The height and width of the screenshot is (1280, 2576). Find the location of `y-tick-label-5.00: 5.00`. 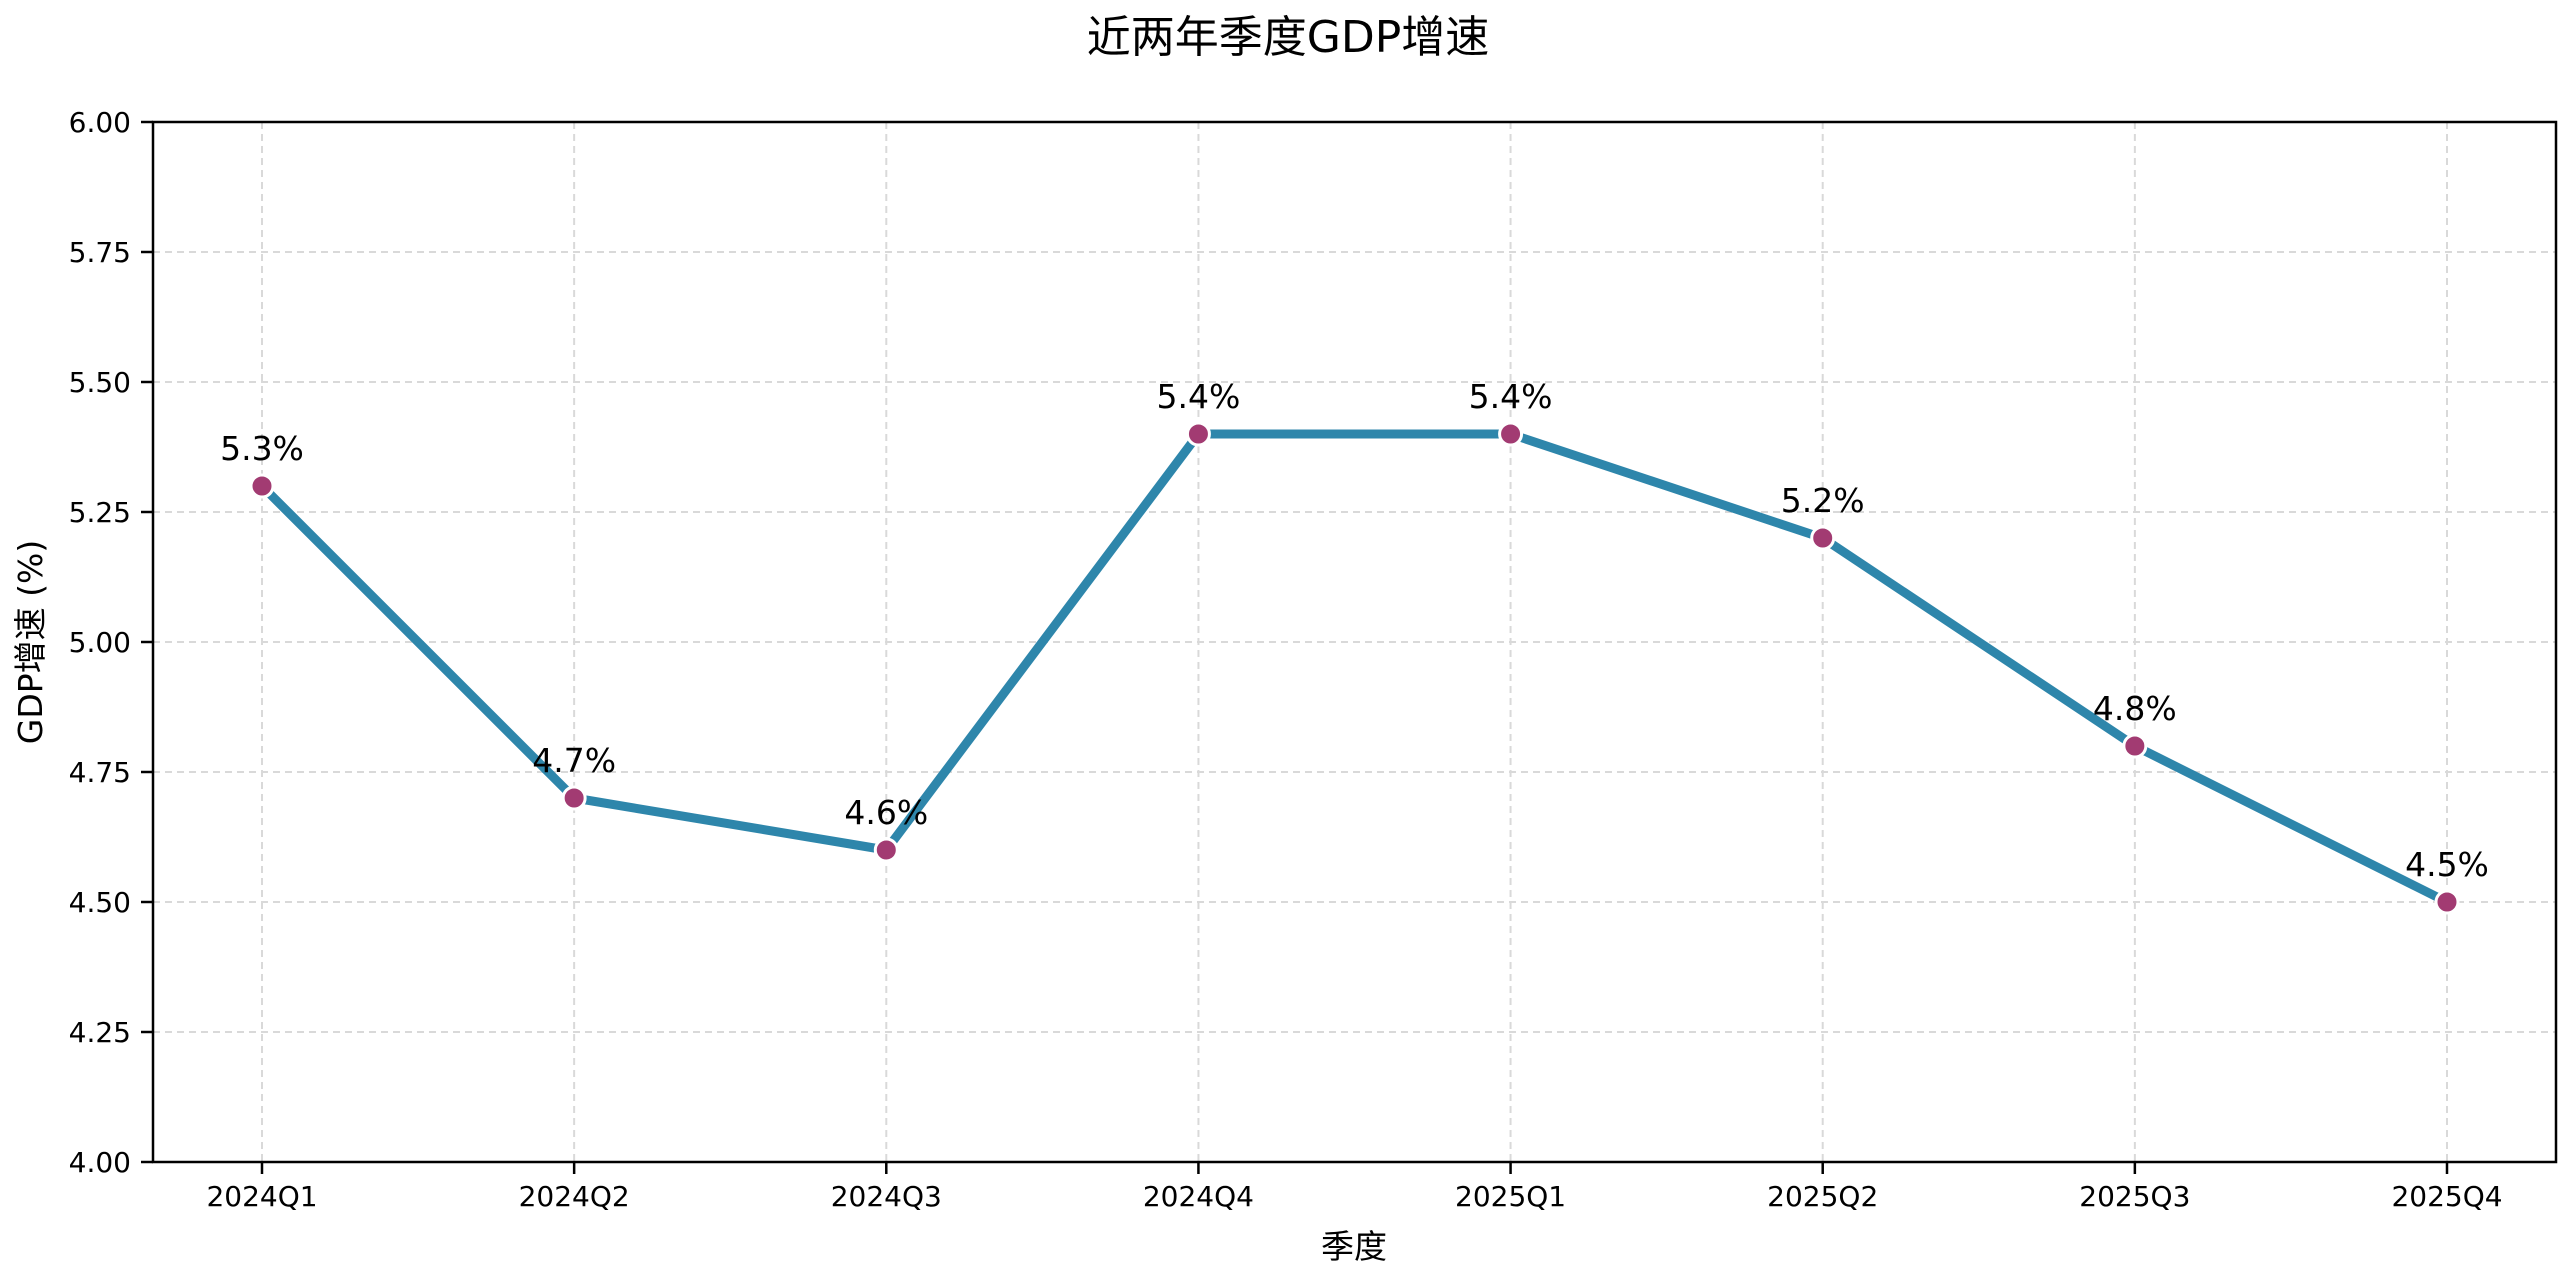

y-tick-label-5.00: 5.00 is located at coordinates (100, 642).